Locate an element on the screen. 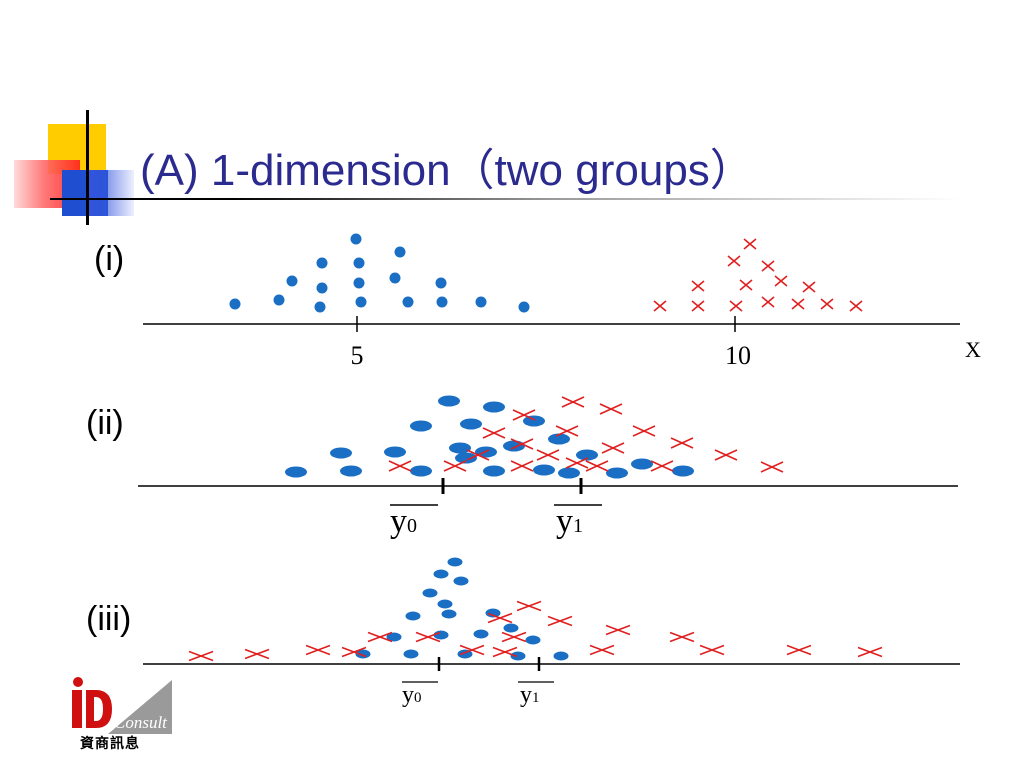 The width and height of the screenshot is (1024, 768). company-logo: Consult is located at coordinates (122, 705).